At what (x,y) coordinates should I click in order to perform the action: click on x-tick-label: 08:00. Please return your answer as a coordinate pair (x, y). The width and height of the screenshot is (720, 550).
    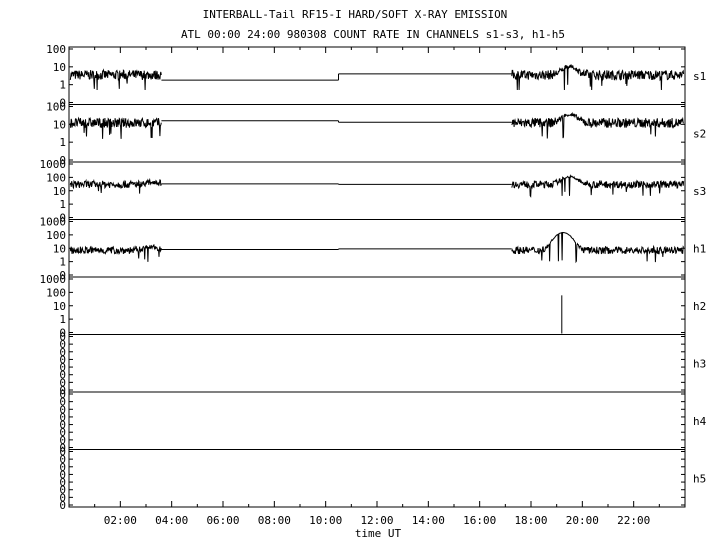
    Looking at the image, I should click on (274, 520).